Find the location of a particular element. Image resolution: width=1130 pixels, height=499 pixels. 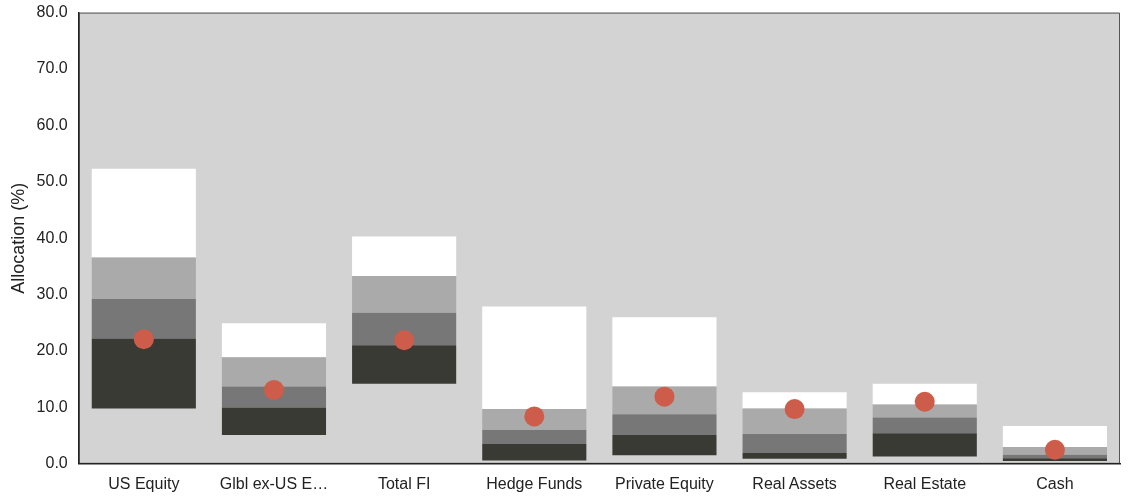

y-tick-label: 0.0 is located at coordinates (56, 463).